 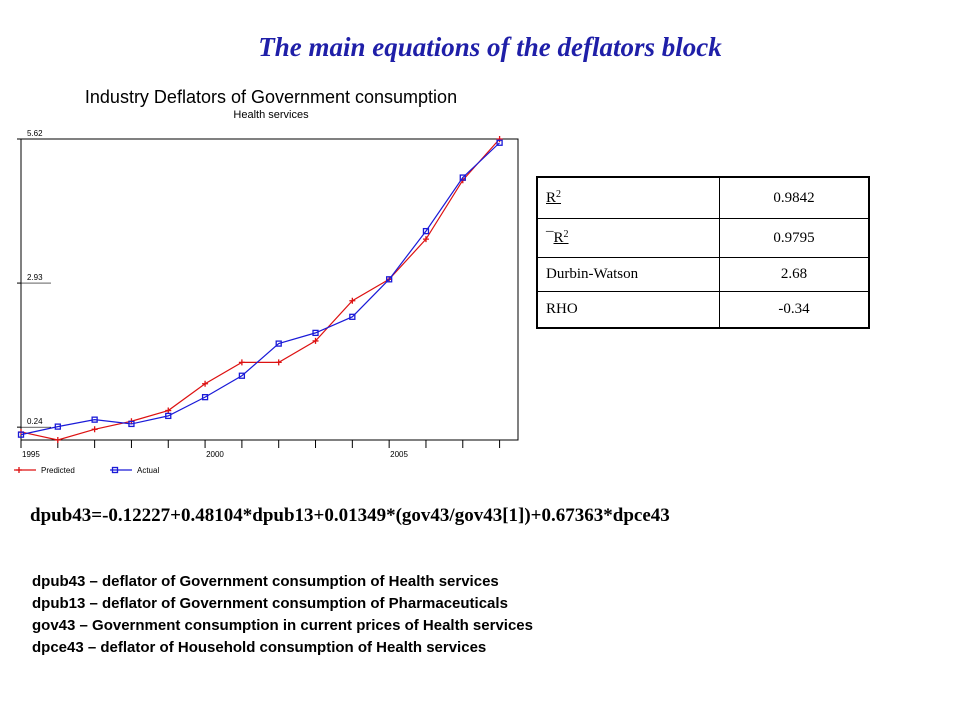 What do you see at coordinates (134, 470) in the screenshot?
I see `legend-item: Actual` at bounding box center [134, 470].